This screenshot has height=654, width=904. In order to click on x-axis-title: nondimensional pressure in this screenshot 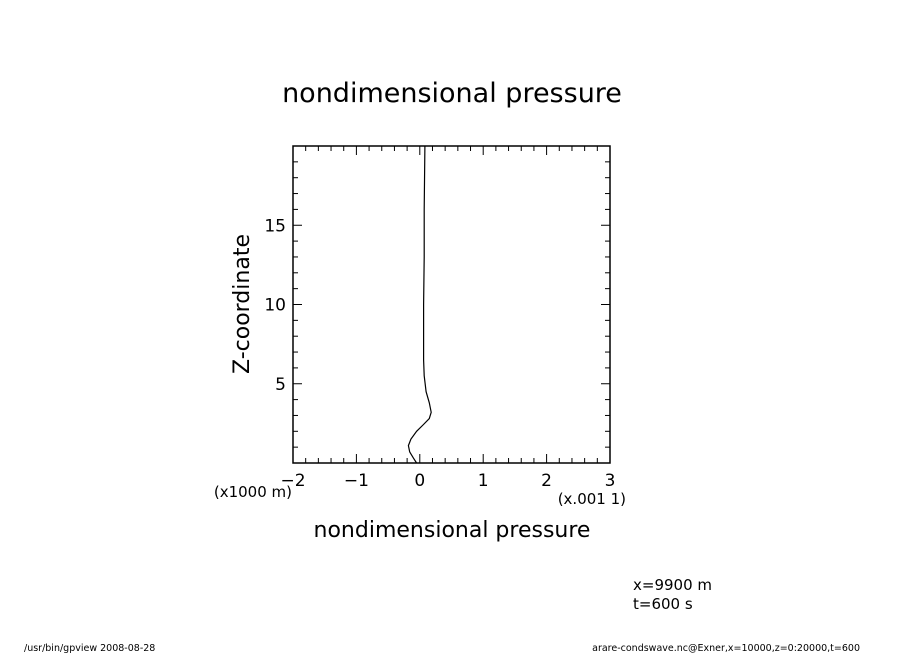, I will do `click(452, 530)`.